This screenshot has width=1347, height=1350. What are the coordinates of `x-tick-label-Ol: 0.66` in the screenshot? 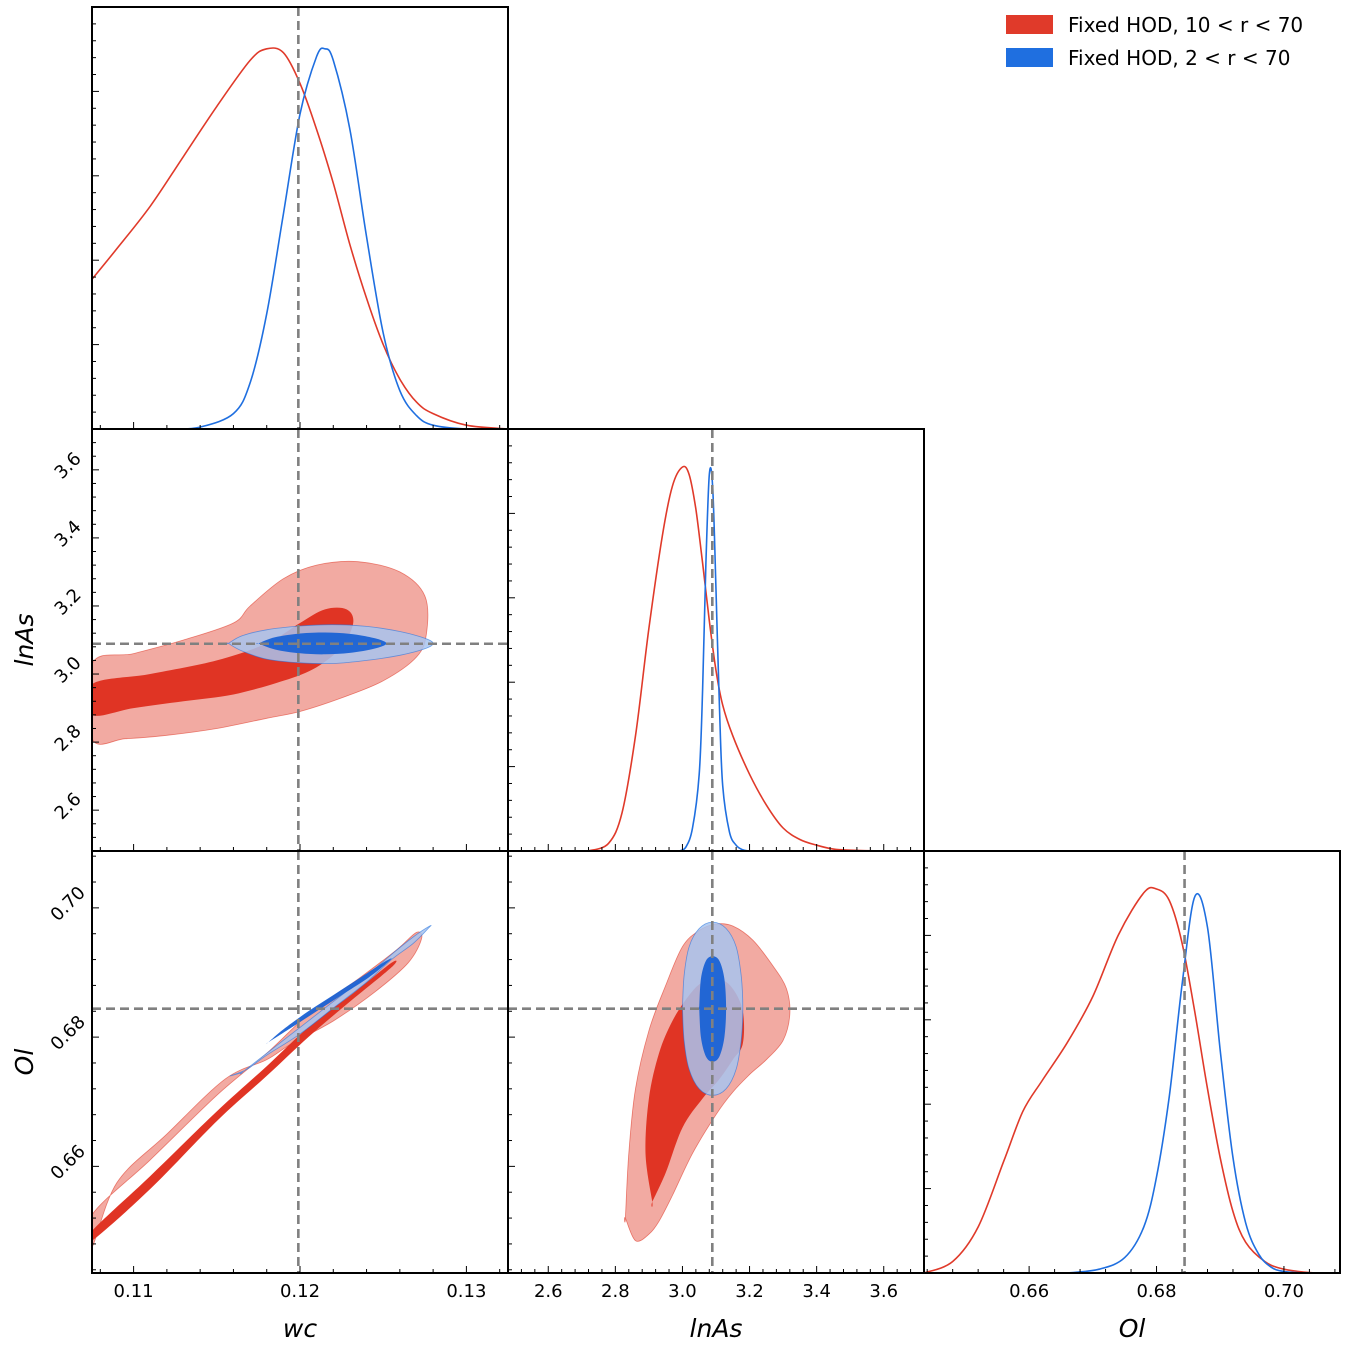 It's located at (1029, 1291).